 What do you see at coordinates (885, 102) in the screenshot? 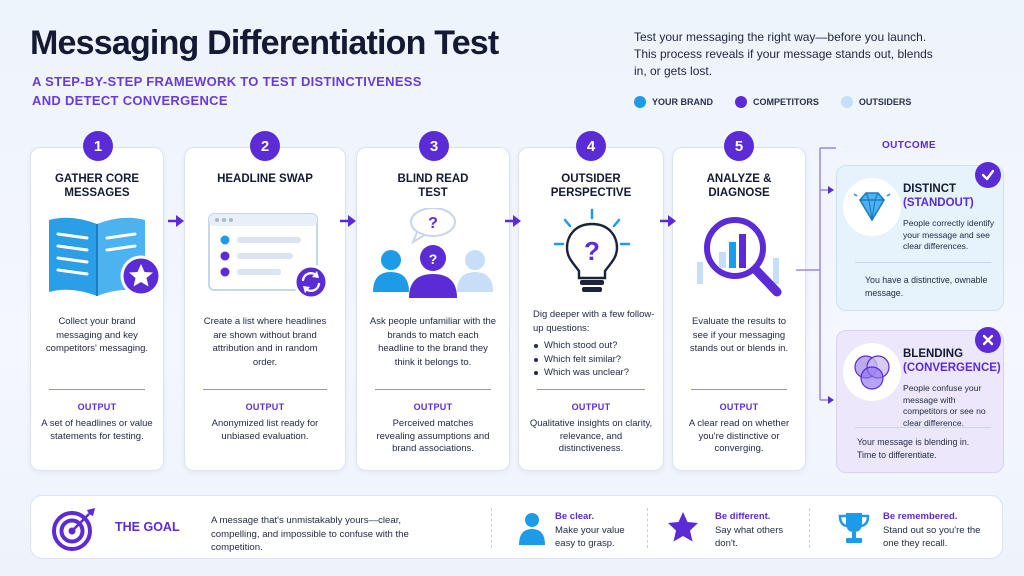
I see `legend-label: OUTSIDERS` at bounding box center [885, 102].